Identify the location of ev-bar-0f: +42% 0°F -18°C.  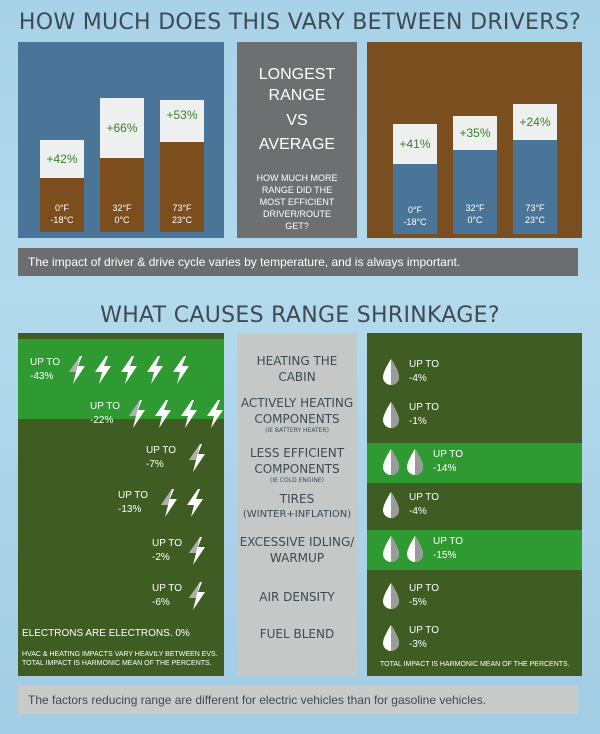
(62, 186).